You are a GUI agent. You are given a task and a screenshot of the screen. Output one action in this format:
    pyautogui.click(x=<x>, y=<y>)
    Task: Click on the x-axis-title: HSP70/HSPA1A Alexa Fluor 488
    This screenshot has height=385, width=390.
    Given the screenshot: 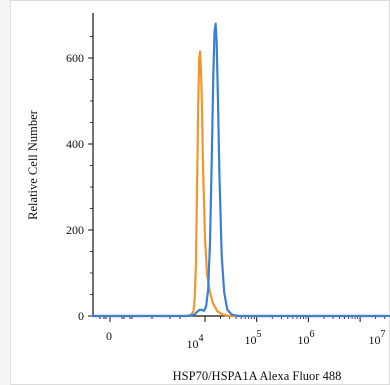 What is the action you would take?
    pyautogui.click(x=257, y=376)
    